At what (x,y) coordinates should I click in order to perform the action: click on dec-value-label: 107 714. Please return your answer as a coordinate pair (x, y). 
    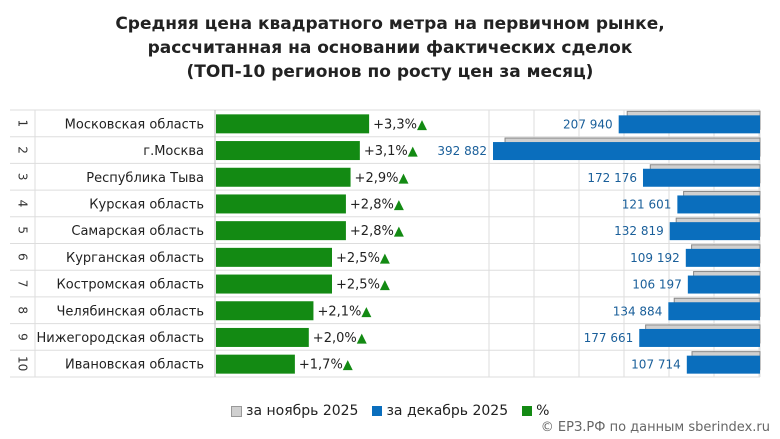
    Looking at the image, I should click on (656, 365).